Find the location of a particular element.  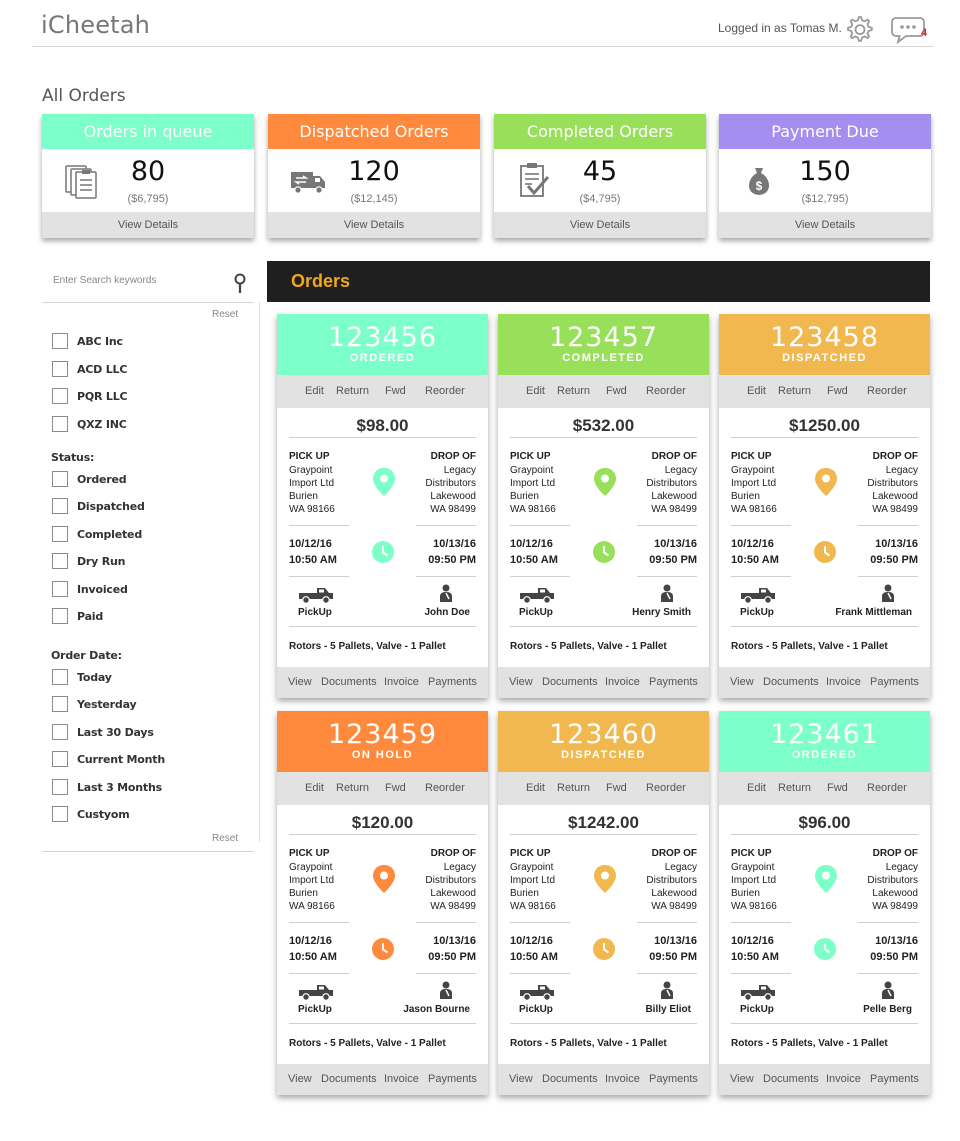

driver-name: Henry Smith is located at coordinates (661, 612).